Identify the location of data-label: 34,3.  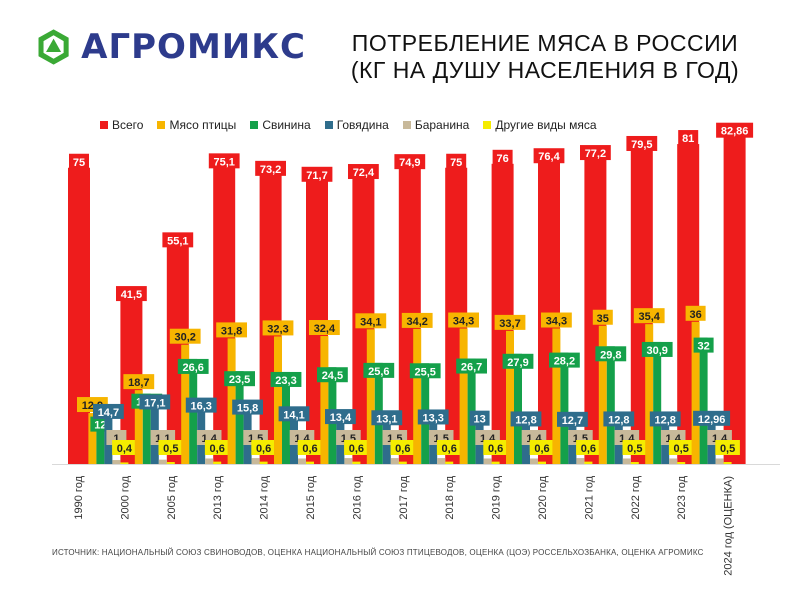
(556, 322).